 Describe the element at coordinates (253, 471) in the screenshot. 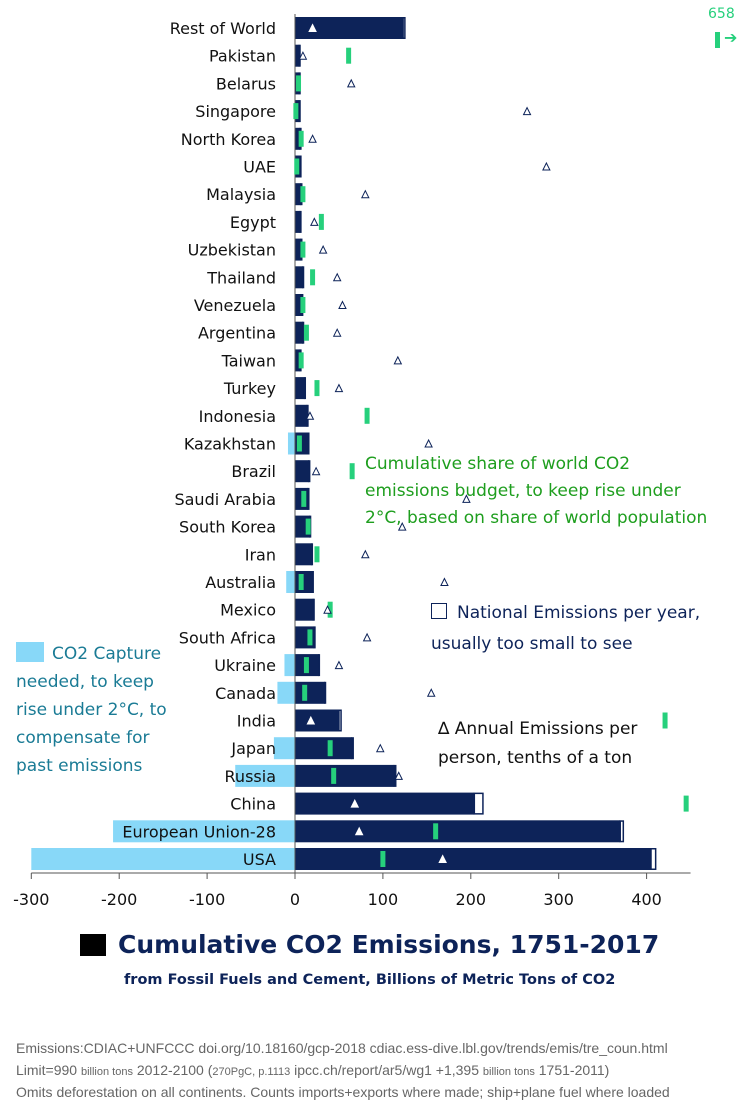

I see `category-label: Brazil` at that location.